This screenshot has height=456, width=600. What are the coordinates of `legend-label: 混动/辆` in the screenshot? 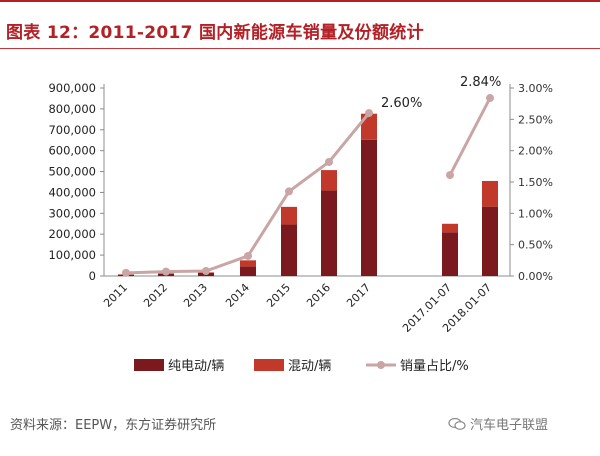 It's located at (309, 366).